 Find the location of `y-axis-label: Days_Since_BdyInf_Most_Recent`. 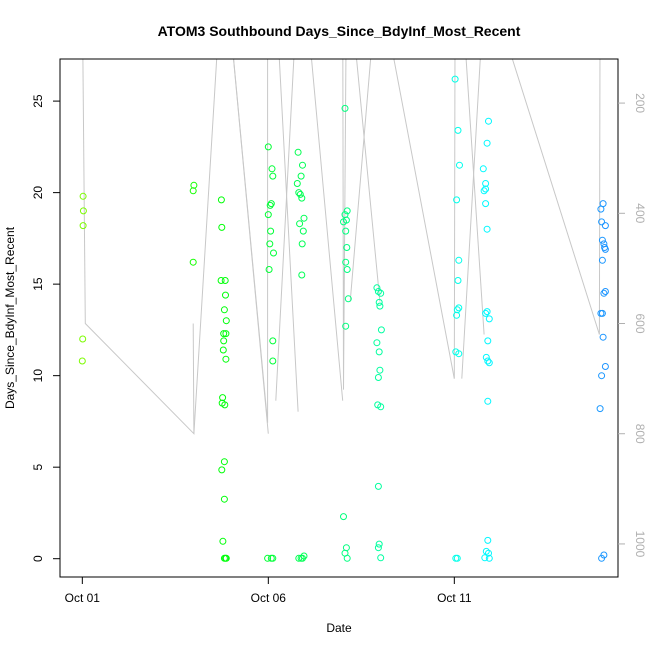

y-axis-label: Days_Since_BdyInf_Most_Recent is located at coordinates (10, 317).